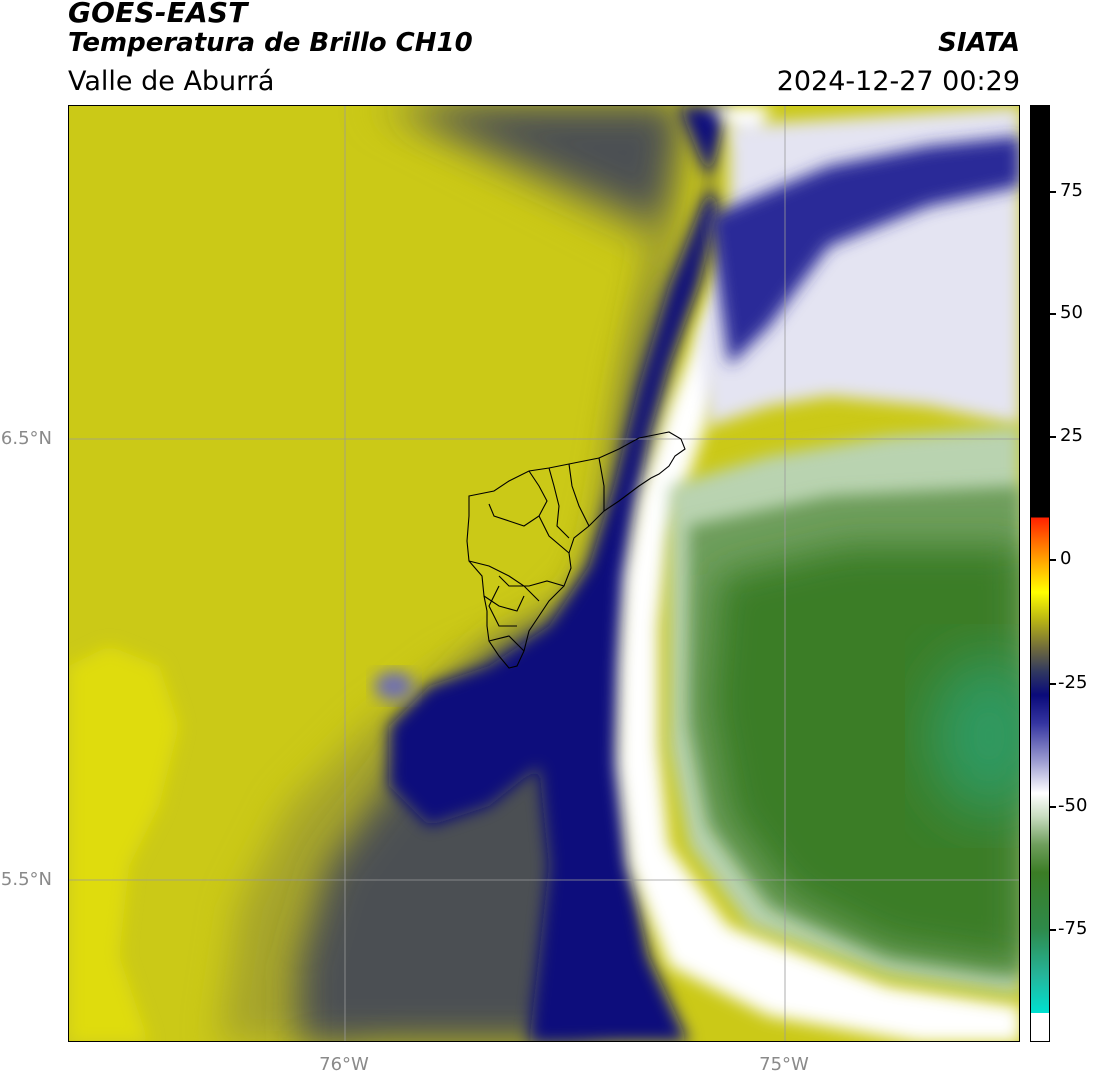 This screenshot has width=1094, height=1078. What do you see at coordinates (864, 756) in the screenshot?
I see `green-deep` at bounding box center [864, 756].